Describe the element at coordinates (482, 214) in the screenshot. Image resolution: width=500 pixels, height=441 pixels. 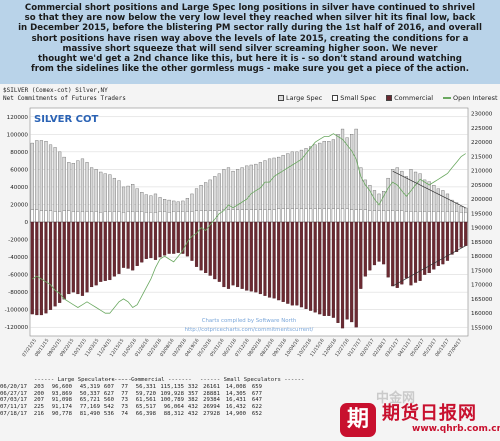
I see `right-tick-label: 195000` at that location.